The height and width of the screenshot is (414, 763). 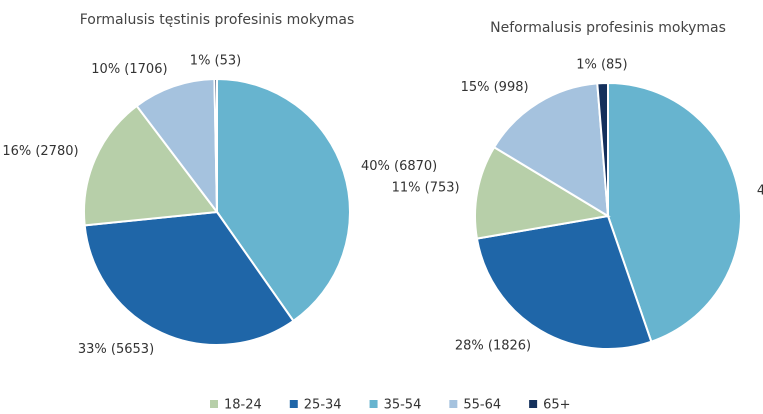 I want to click on legend-label: 35-54, so click(x=403, y=405).